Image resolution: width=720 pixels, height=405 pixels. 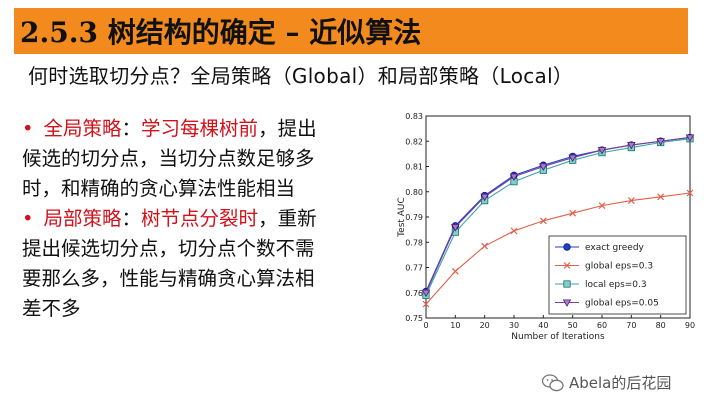 What do you see at coordinates (168, 278) in the screenshot?
I see `bullet-local-line-3: 要那么多，性能与精确贪心算法相` at bounding box center [168, 278].